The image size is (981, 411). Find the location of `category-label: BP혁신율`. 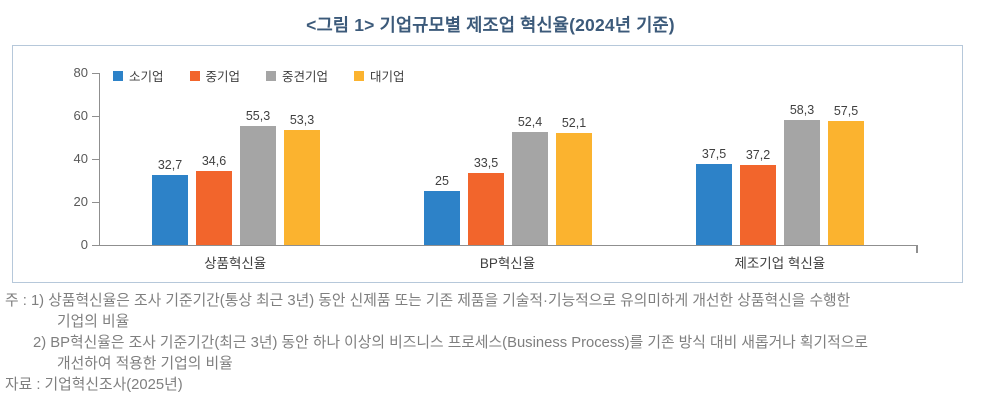

category-label: BP혁신율 is located at coordinates (507, 263).